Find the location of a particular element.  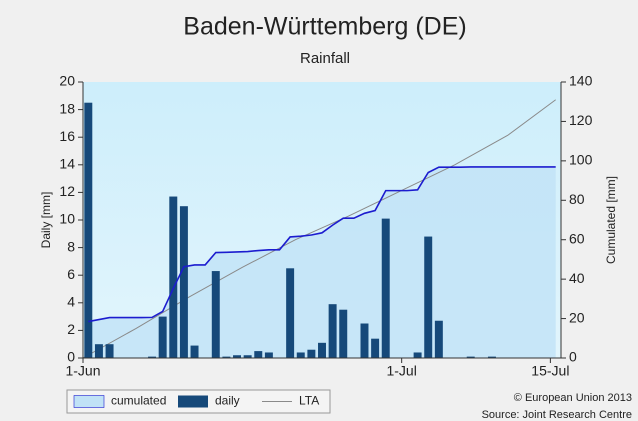

chart-title: Baden-Württemberg (DE) is located at coordinates (324, 27).